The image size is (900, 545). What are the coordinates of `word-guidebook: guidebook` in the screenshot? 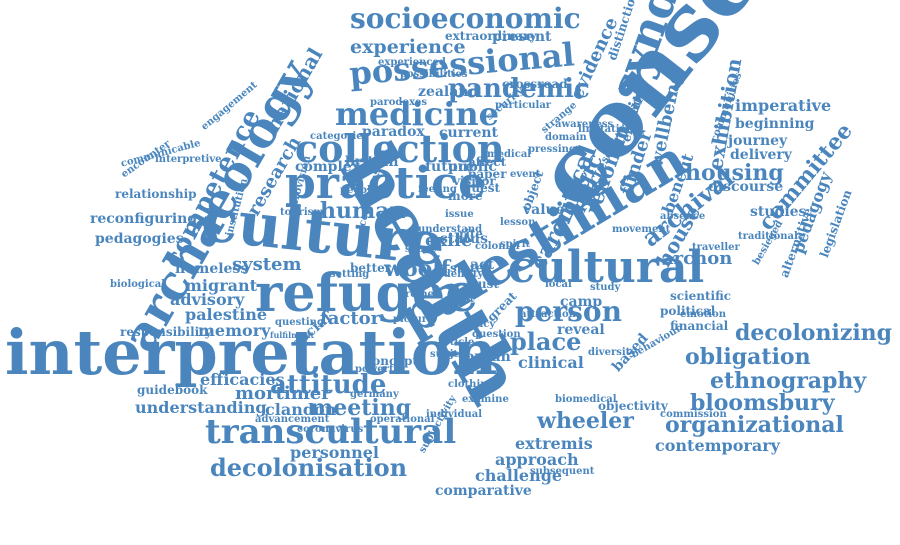 It's located at (172, 390).